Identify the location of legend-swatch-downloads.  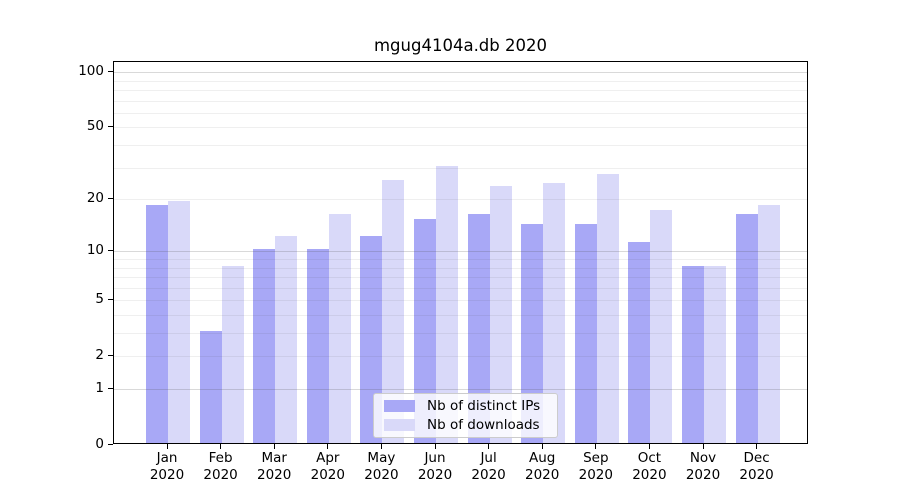
(399, 425).